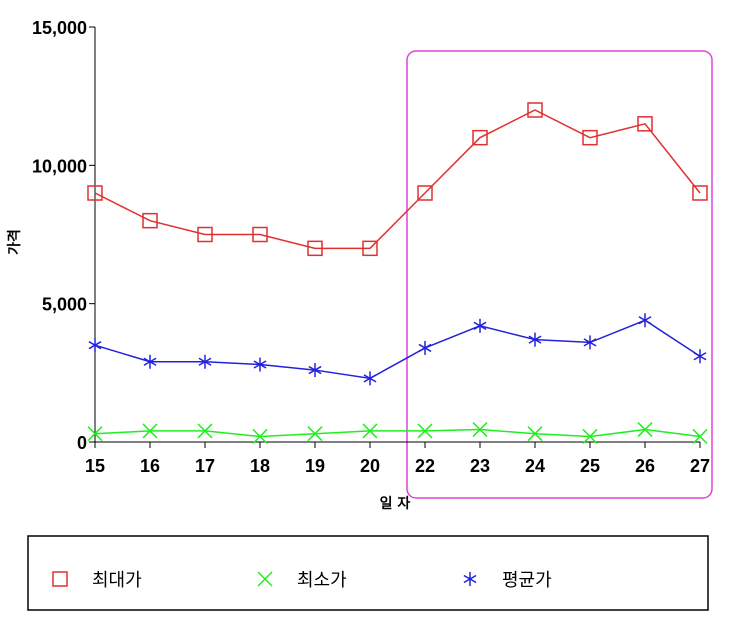  Describe the element at coordinates (150, 466) in the screenshot. I see `x-tick-label: 16` at that location.